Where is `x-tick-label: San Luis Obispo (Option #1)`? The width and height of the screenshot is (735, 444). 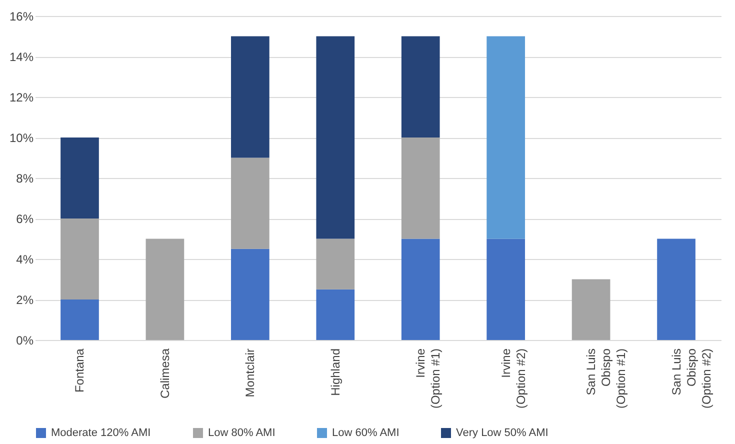
x-tick-label: San Luis Obispo (Option #1) is located at coordinates (606, 378).